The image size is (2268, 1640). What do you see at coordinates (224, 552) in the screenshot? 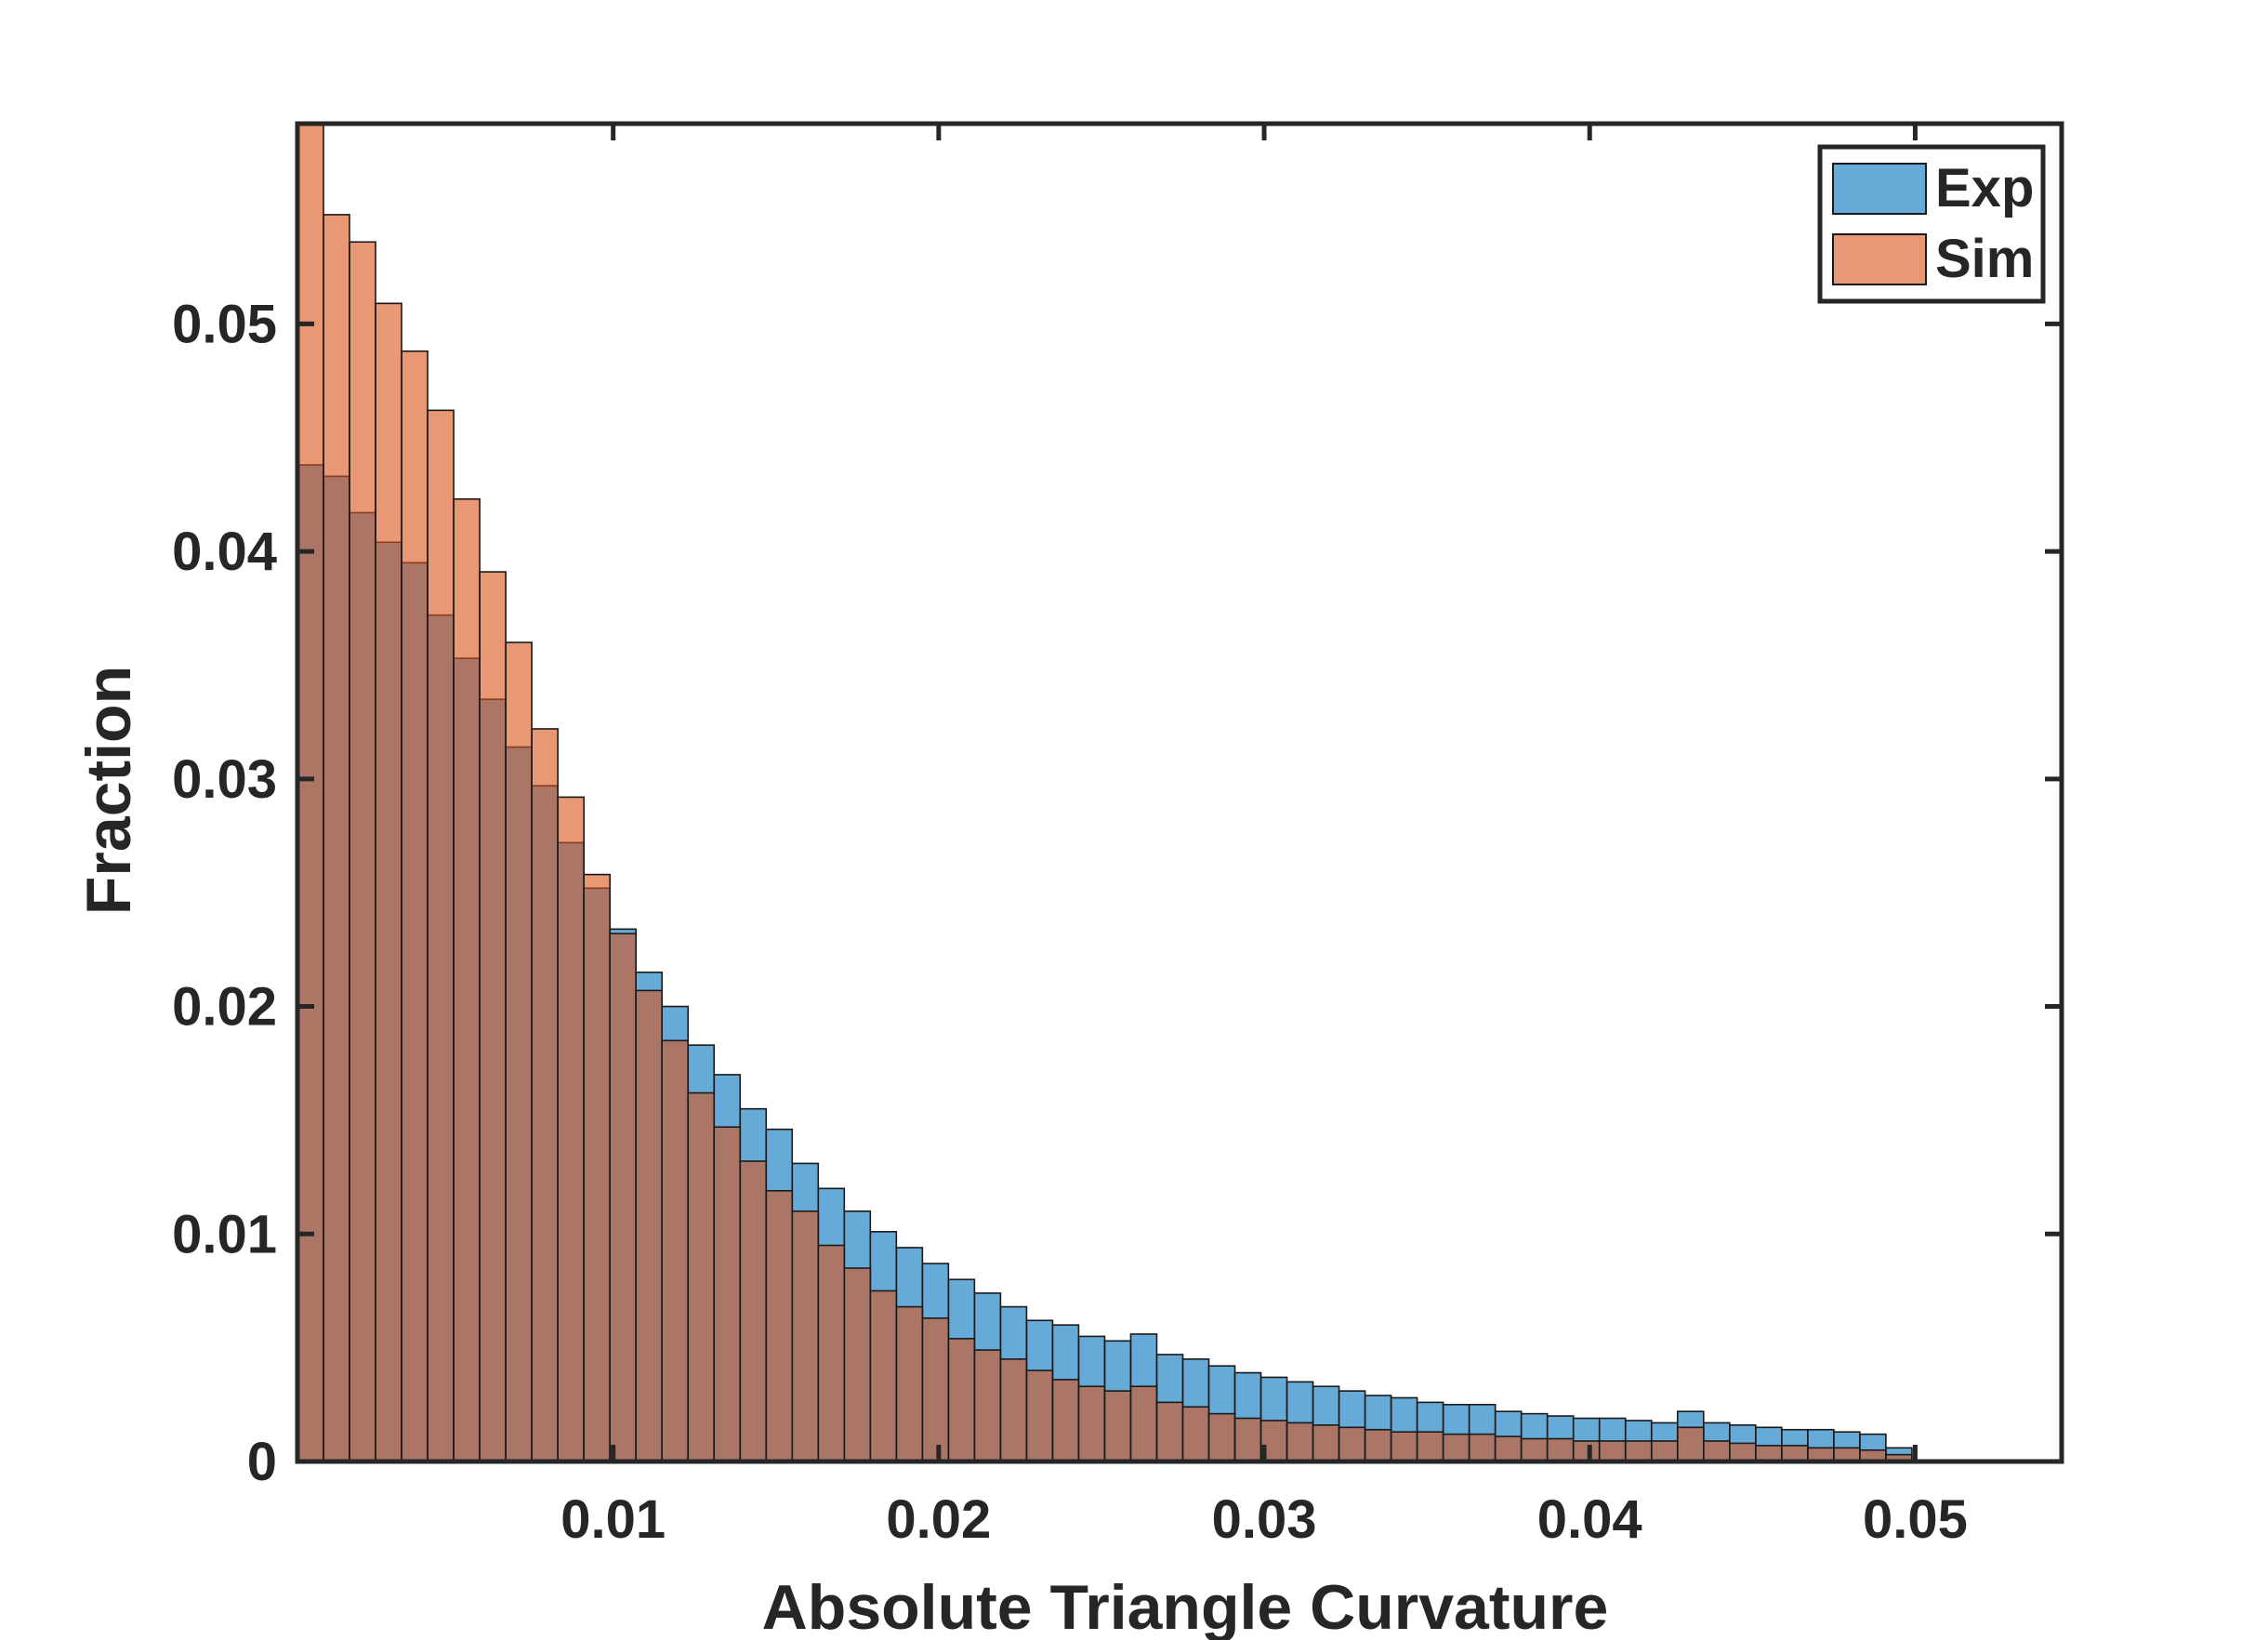
I see `y-tick-label: 0.04` at bounding box center [224, 552].